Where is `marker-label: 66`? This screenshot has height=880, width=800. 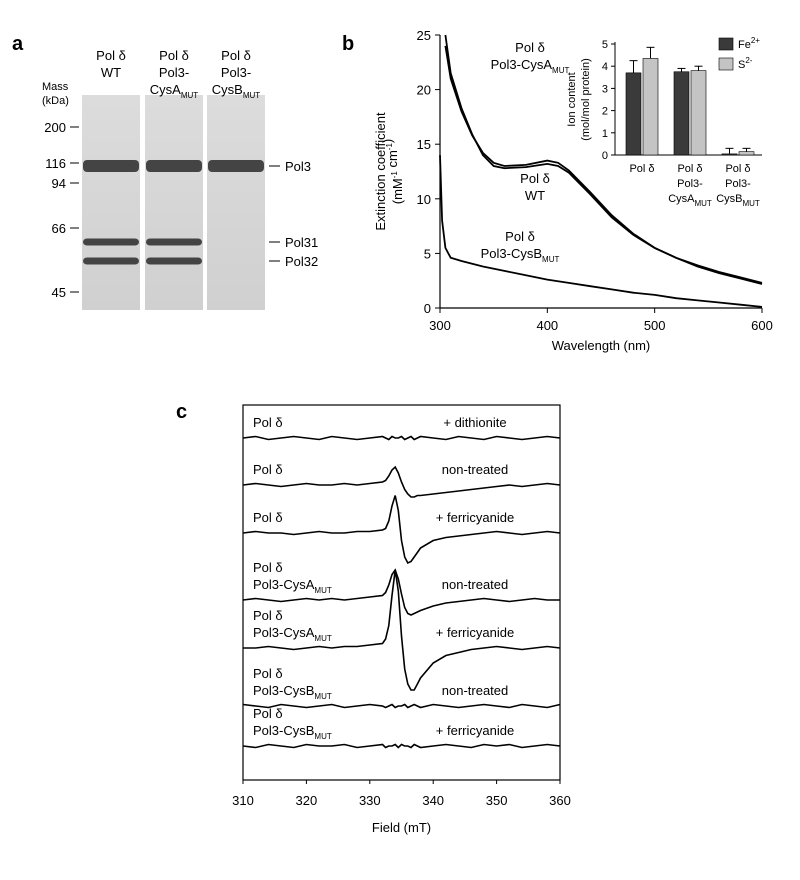
marker-label: 66 is located at coordinates (59, 228).